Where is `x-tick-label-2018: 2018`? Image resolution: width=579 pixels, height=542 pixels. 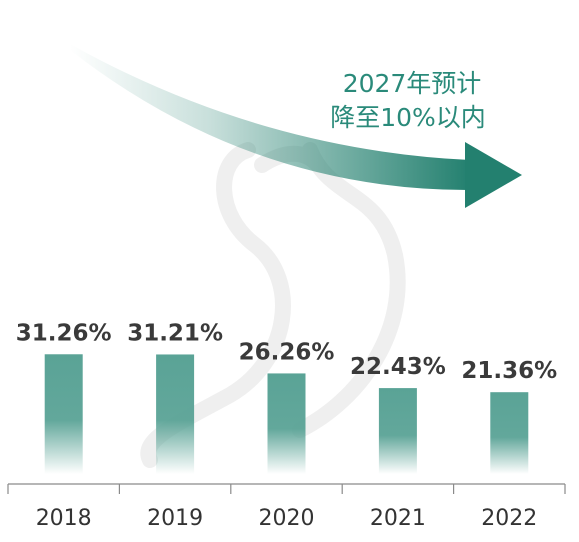 x-tick-label-2018: 2018 is located at coordinates (64, 518).